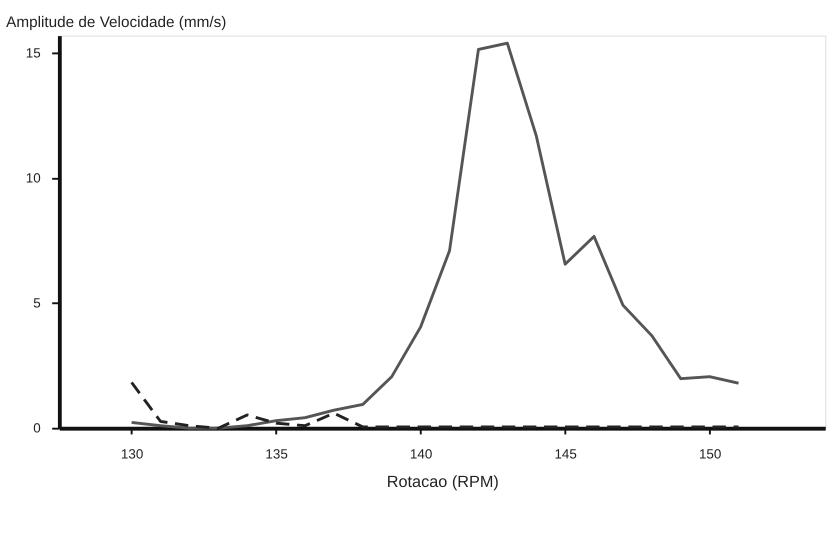 Image resolution: width=831 pixels, height=537 pixels. Describe the element at coordinates (132, 454) in the screenshot. I see `x-tick-label: 130` at that location.